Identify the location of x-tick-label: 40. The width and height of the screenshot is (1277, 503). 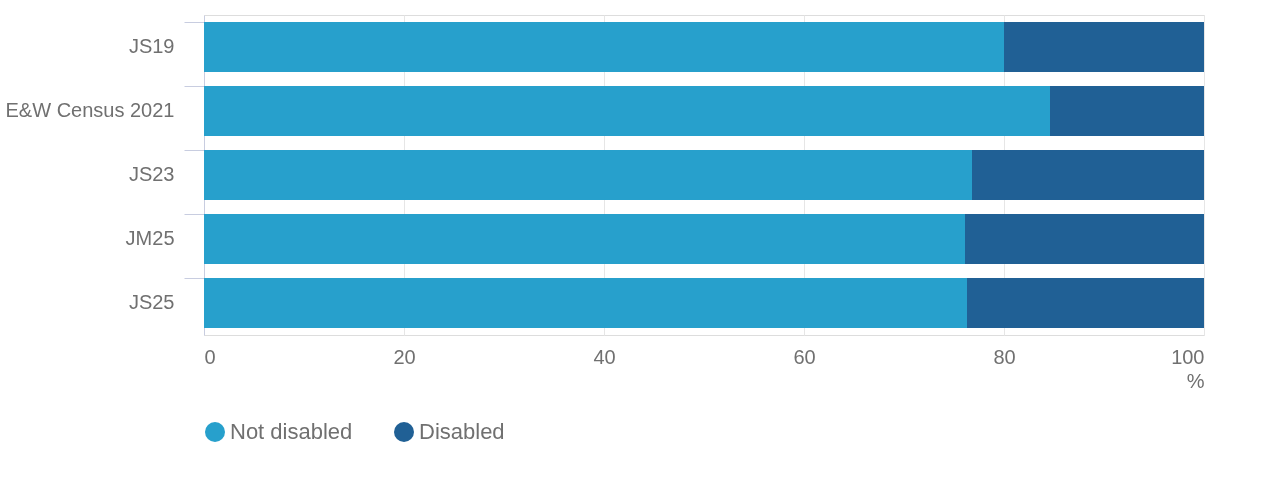
(604, 356).